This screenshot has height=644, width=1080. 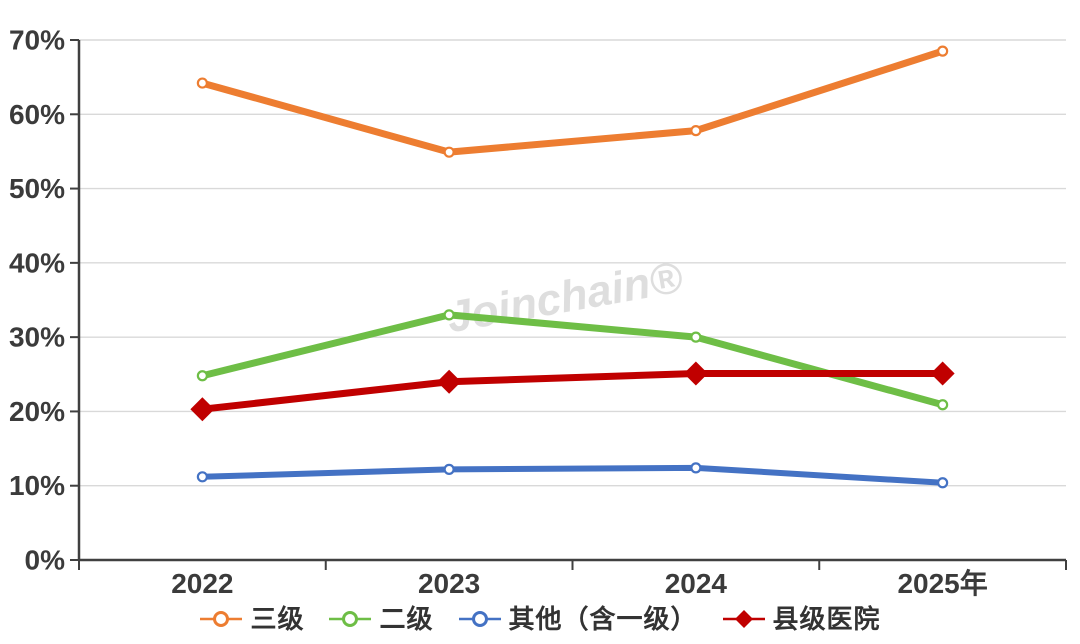 What do you see at coordinates (37, 188) in the screenshot?
I see `y-tick-label: 50%` at bounding box center [37, 188].